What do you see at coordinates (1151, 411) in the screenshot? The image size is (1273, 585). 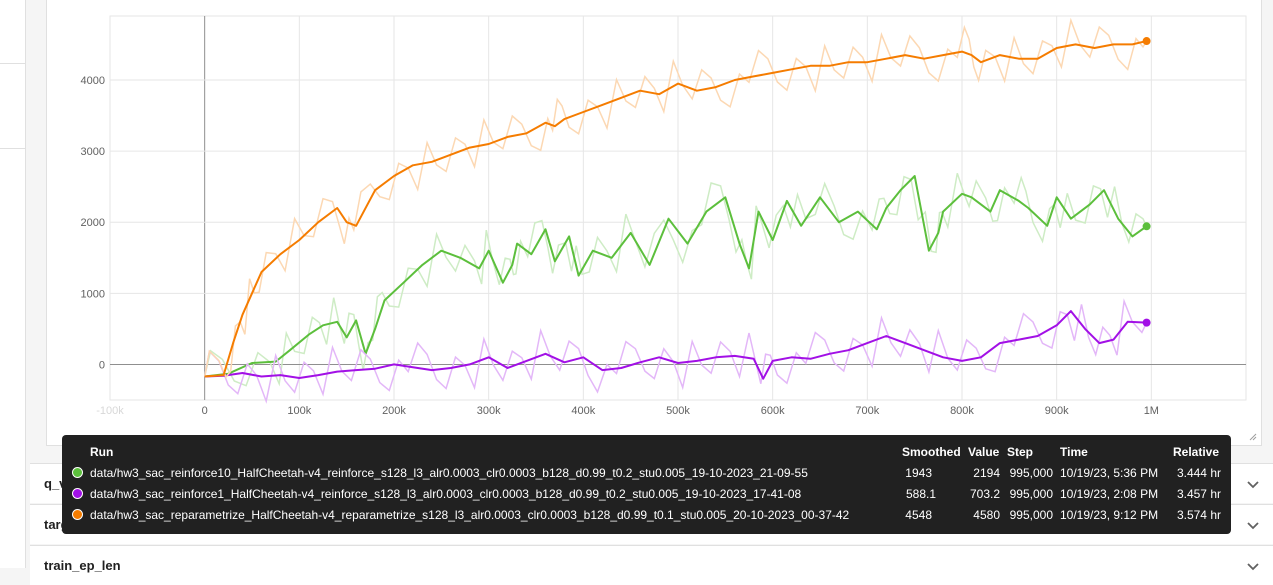 I see `x-tick-label: 1M` at bounding box center [1151, 411].